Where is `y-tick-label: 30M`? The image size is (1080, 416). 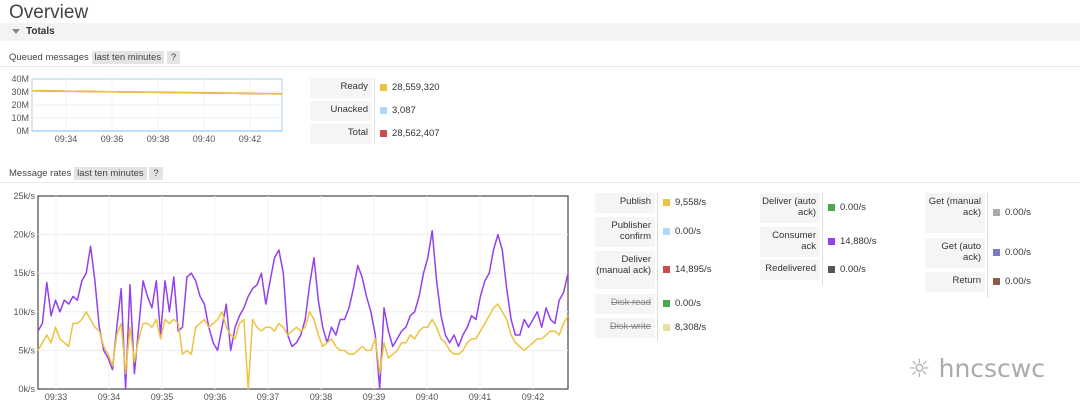 y-tick-label: 30M is located at coordinates (20, 92).